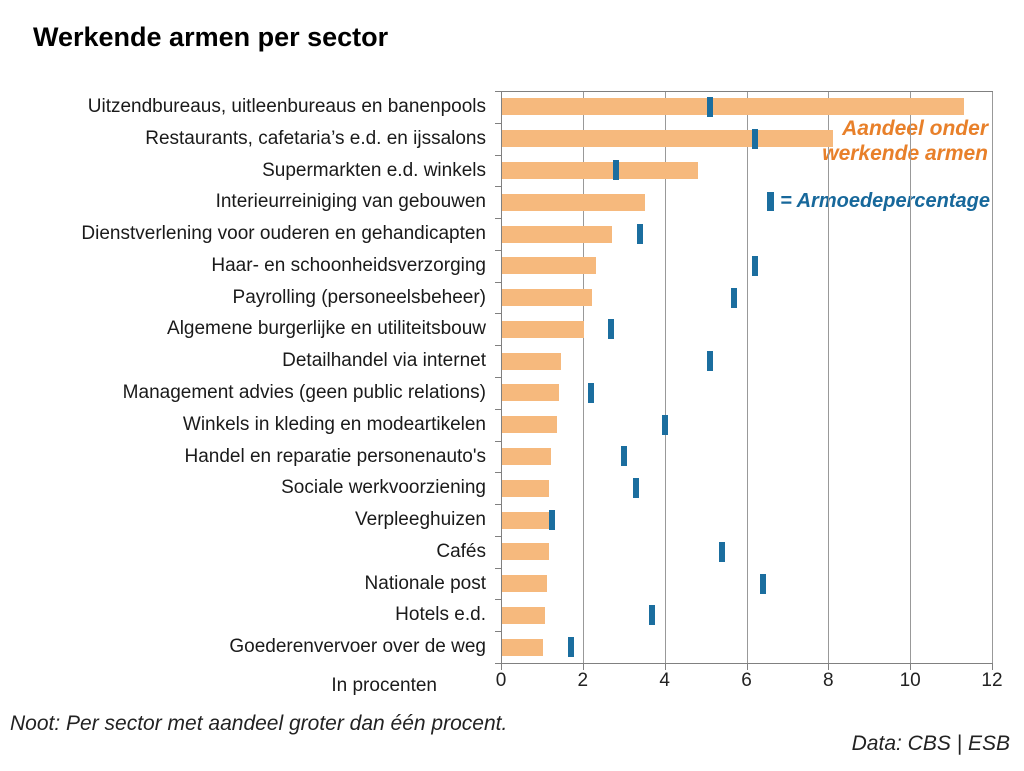 This screenshot has height=771, width=1024. I want to click on plot-top-border, so click(747, 91).